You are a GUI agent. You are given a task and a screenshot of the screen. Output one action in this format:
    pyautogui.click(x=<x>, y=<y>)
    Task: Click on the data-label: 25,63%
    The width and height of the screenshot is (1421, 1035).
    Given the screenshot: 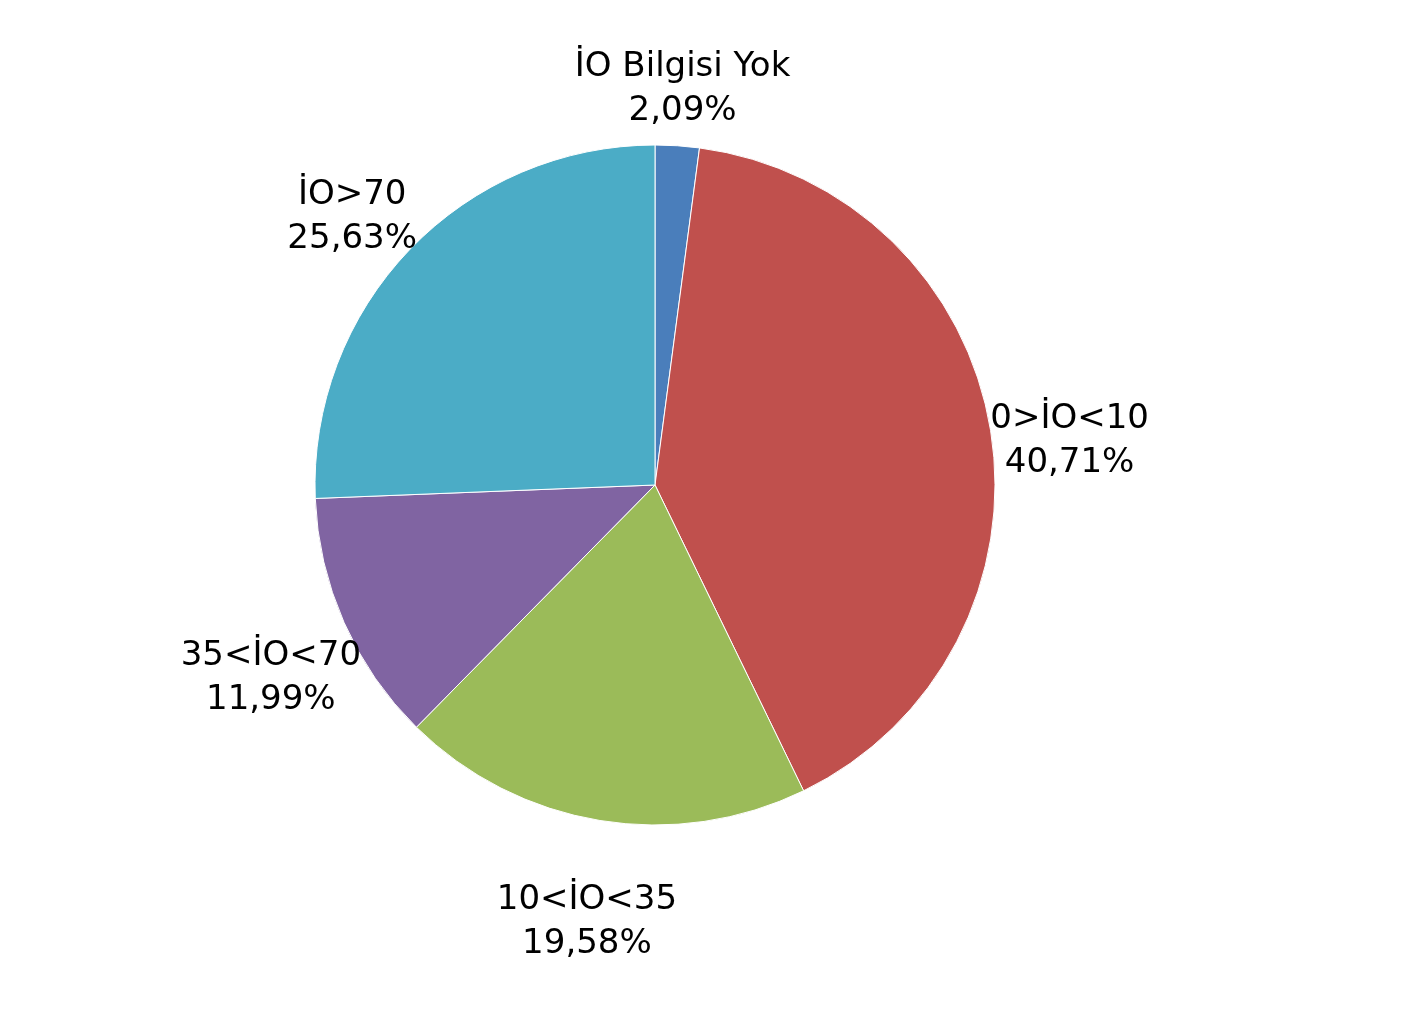 What is the action you would take?
    pyautogui.click(x=352, y=235)
    